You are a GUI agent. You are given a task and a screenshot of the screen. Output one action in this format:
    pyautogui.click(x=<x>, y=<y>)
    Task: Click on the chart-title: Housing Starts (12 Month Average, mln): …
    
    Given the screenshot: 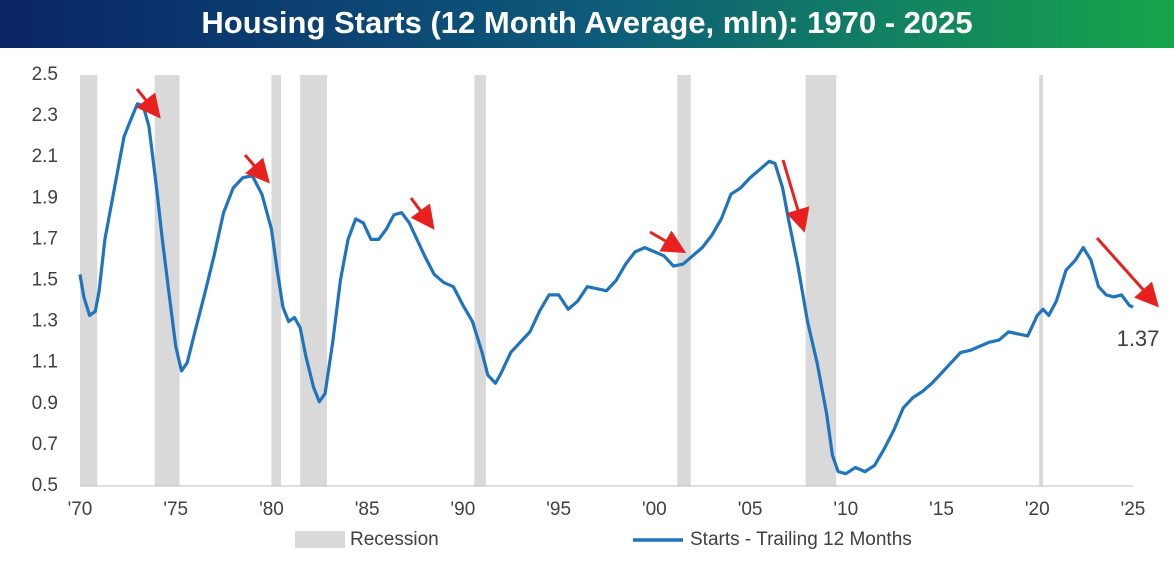 What is the action you would take?
    pyautogui.click(x=586, y=22)
    